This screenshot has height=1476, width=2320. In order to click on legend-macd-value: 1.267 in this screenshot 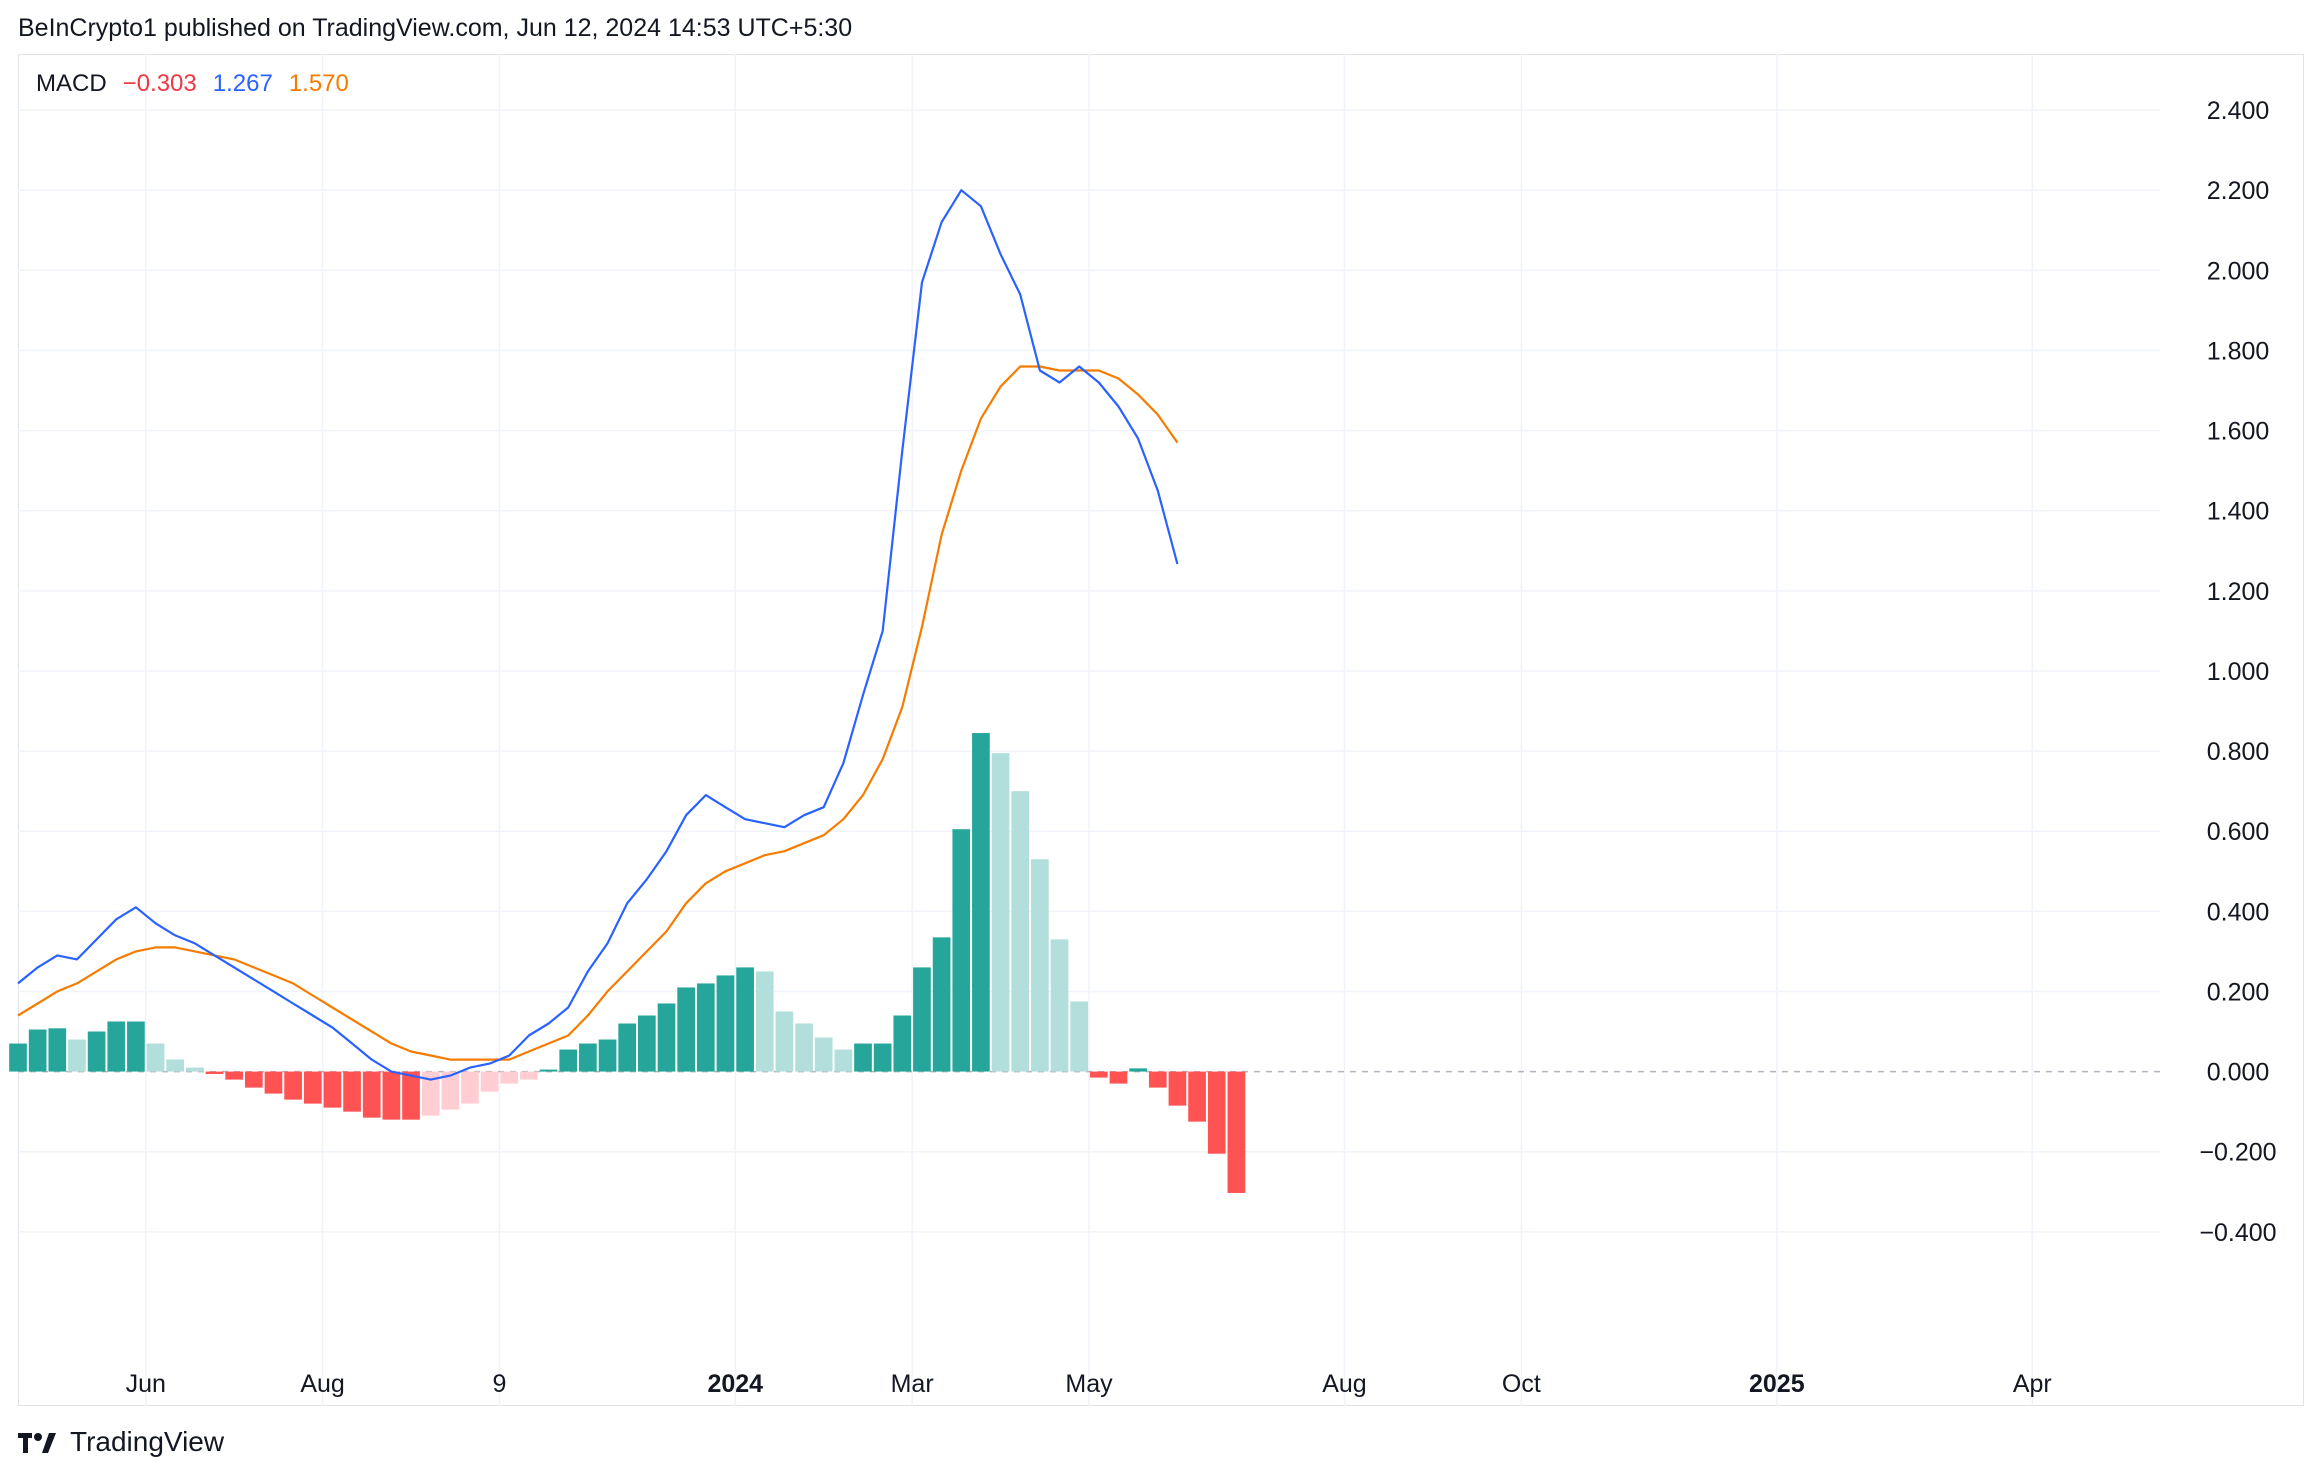, I will do `click(242, 83)`.